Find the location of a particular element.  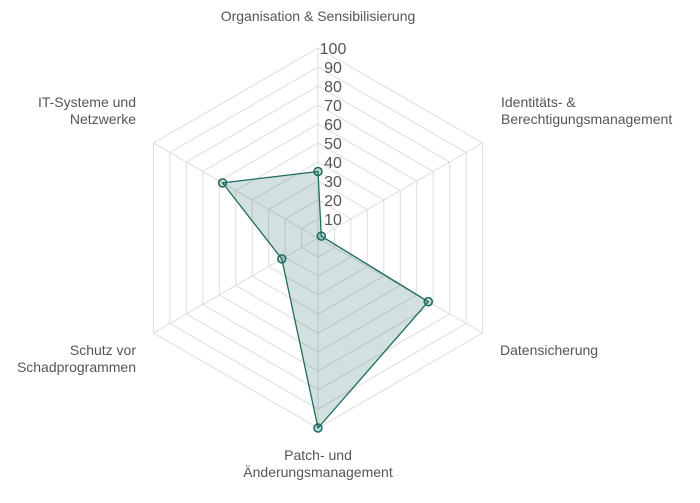

tick-label-20: 20 is located at coordinates (333, 201).